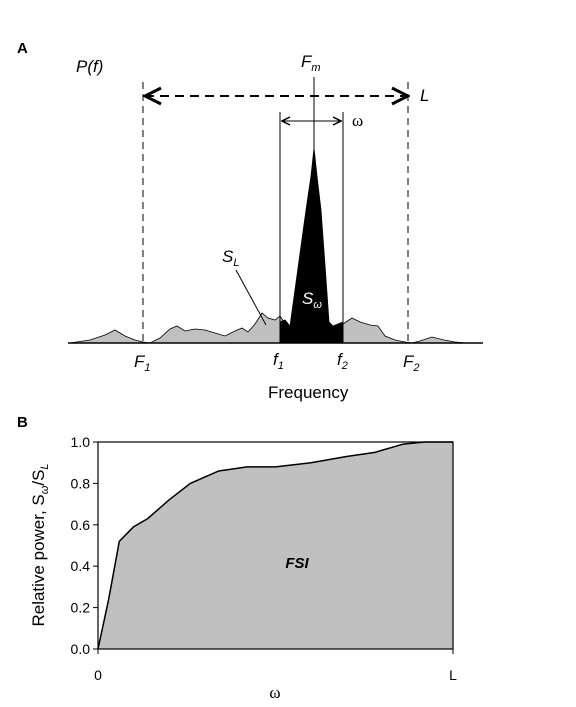 The image size is (576, 707). I want to click on frequency-axis-label: Frequency, so click(308, 392).